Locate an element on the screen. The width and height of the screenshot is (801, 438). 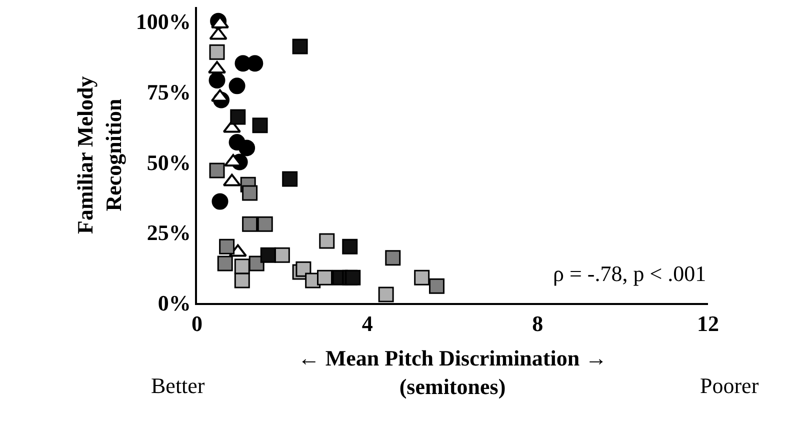
y-tick-label: 25% is located at coordinates (168, 233).